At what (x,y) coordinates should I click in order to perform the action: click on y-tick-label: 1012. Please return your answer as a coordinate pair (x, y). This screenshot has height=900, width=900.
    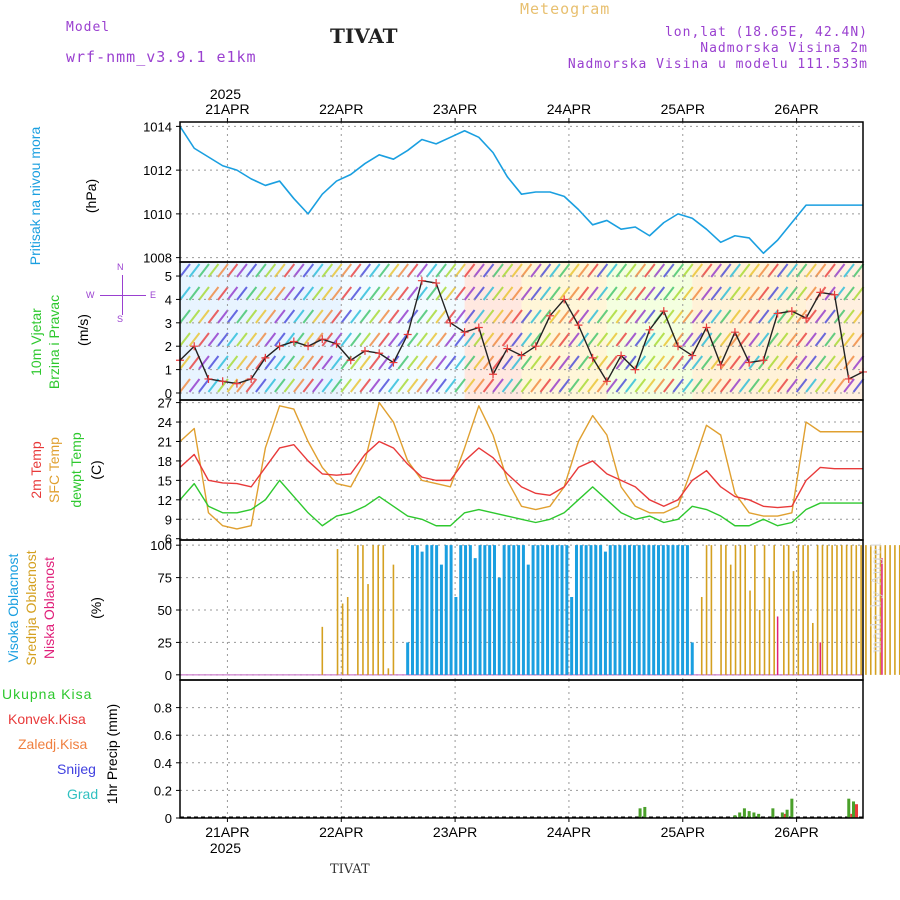
    Looking at the image, I should click on (157, 170).